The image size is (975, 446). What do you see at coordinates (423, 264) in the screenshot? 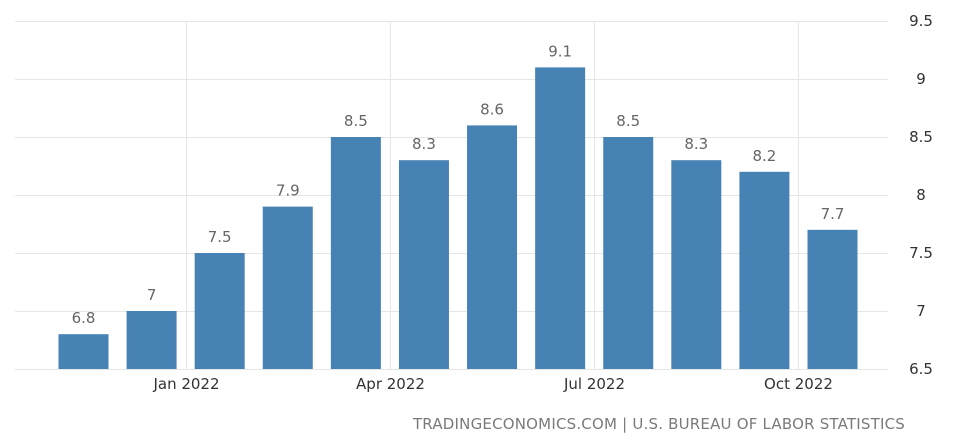
I see `bar-apr-2022` at bounding box center [423, 264].